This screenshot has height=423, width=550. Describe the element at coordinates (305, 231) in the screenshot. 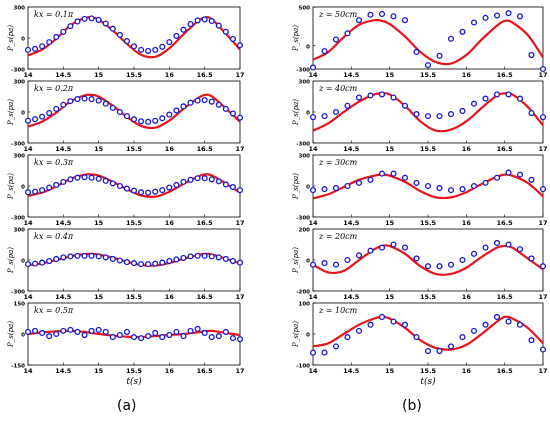

I see `y-tick-label-b4: 200` at that location.